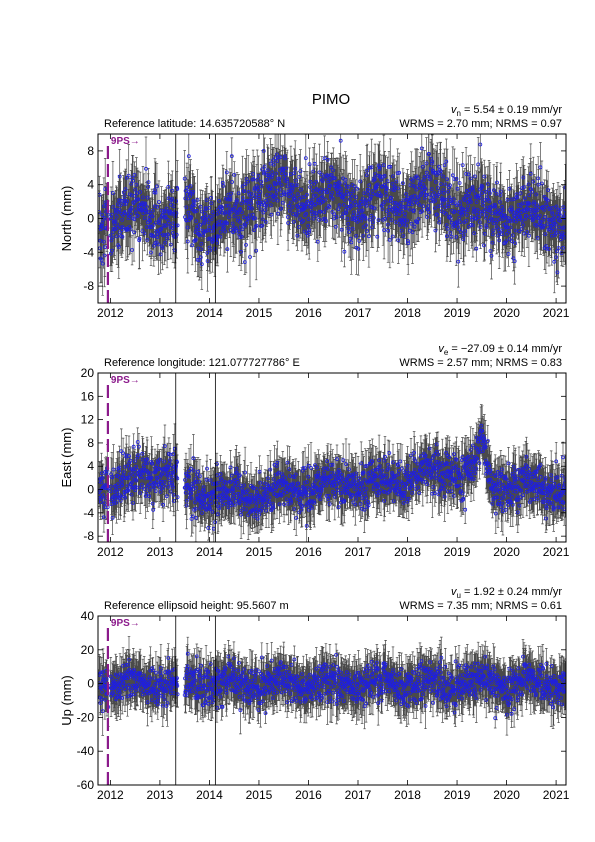  I want to click on event-arrow: →, so click(135, 623).